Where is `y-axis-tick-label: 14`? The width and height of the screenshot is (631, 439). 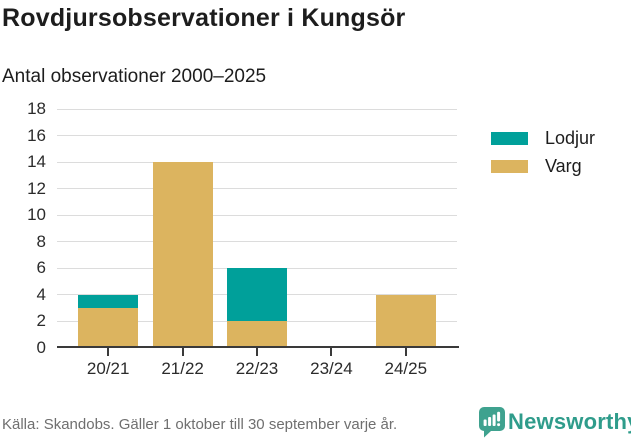 y-axis-tick-label: 14 is located at coordinates (36, 162).